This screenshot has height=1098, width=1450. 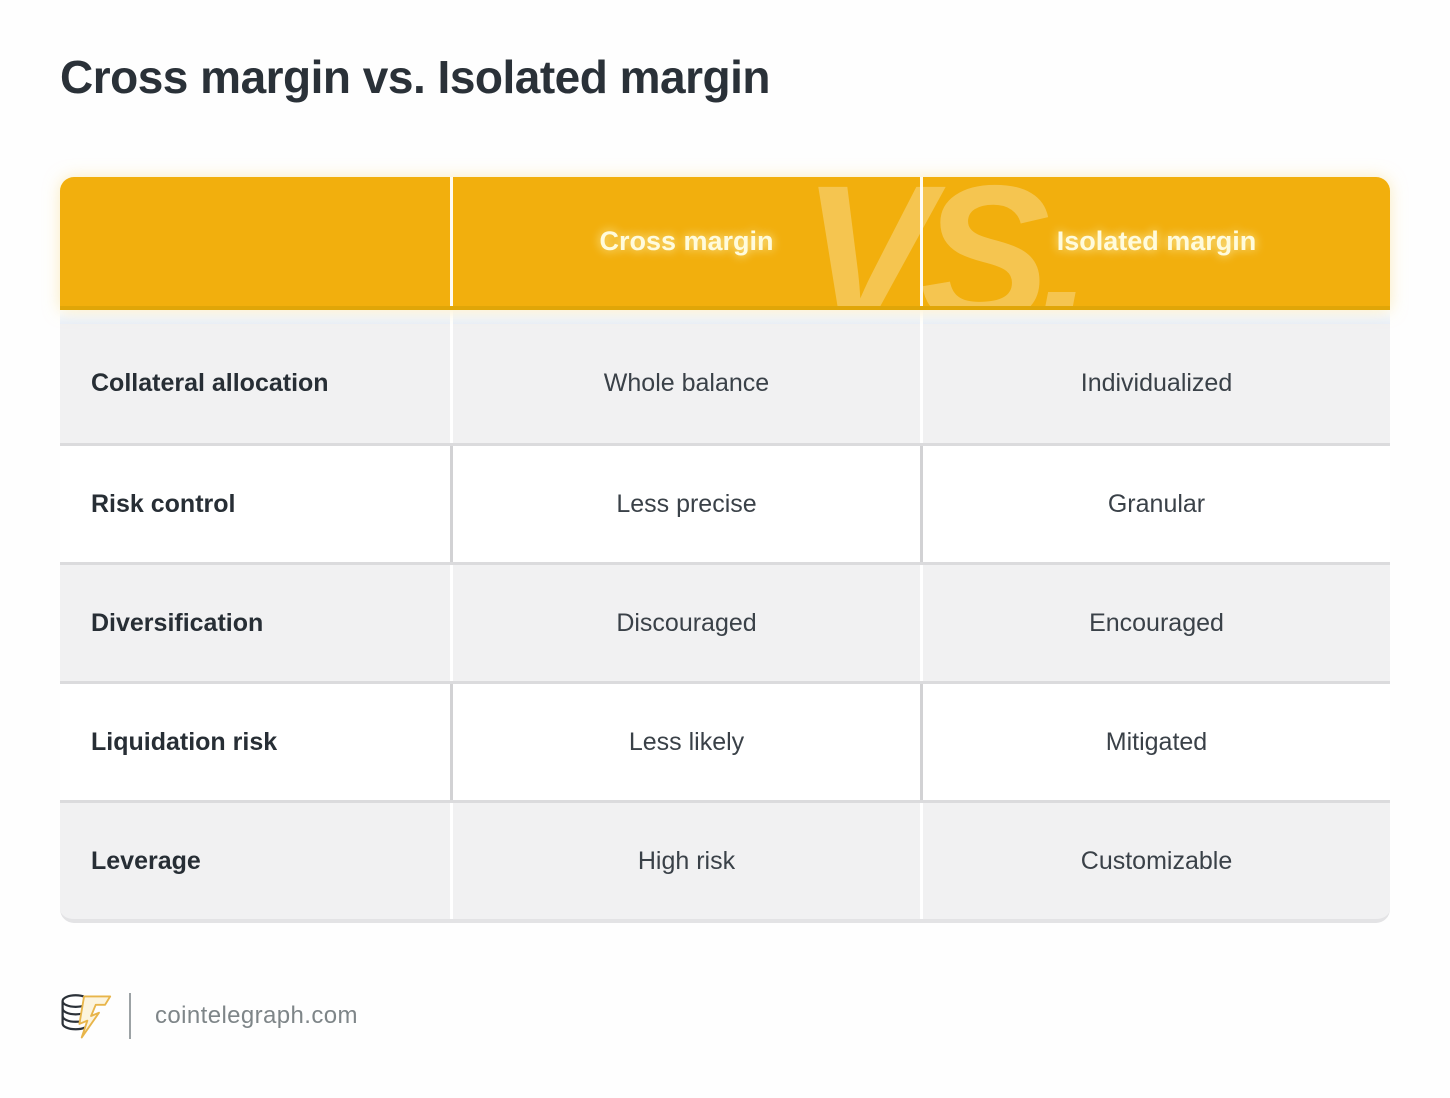 I want to click on table-row-leverage: Leverage High risk Customizable, so click(x=725, y=861).